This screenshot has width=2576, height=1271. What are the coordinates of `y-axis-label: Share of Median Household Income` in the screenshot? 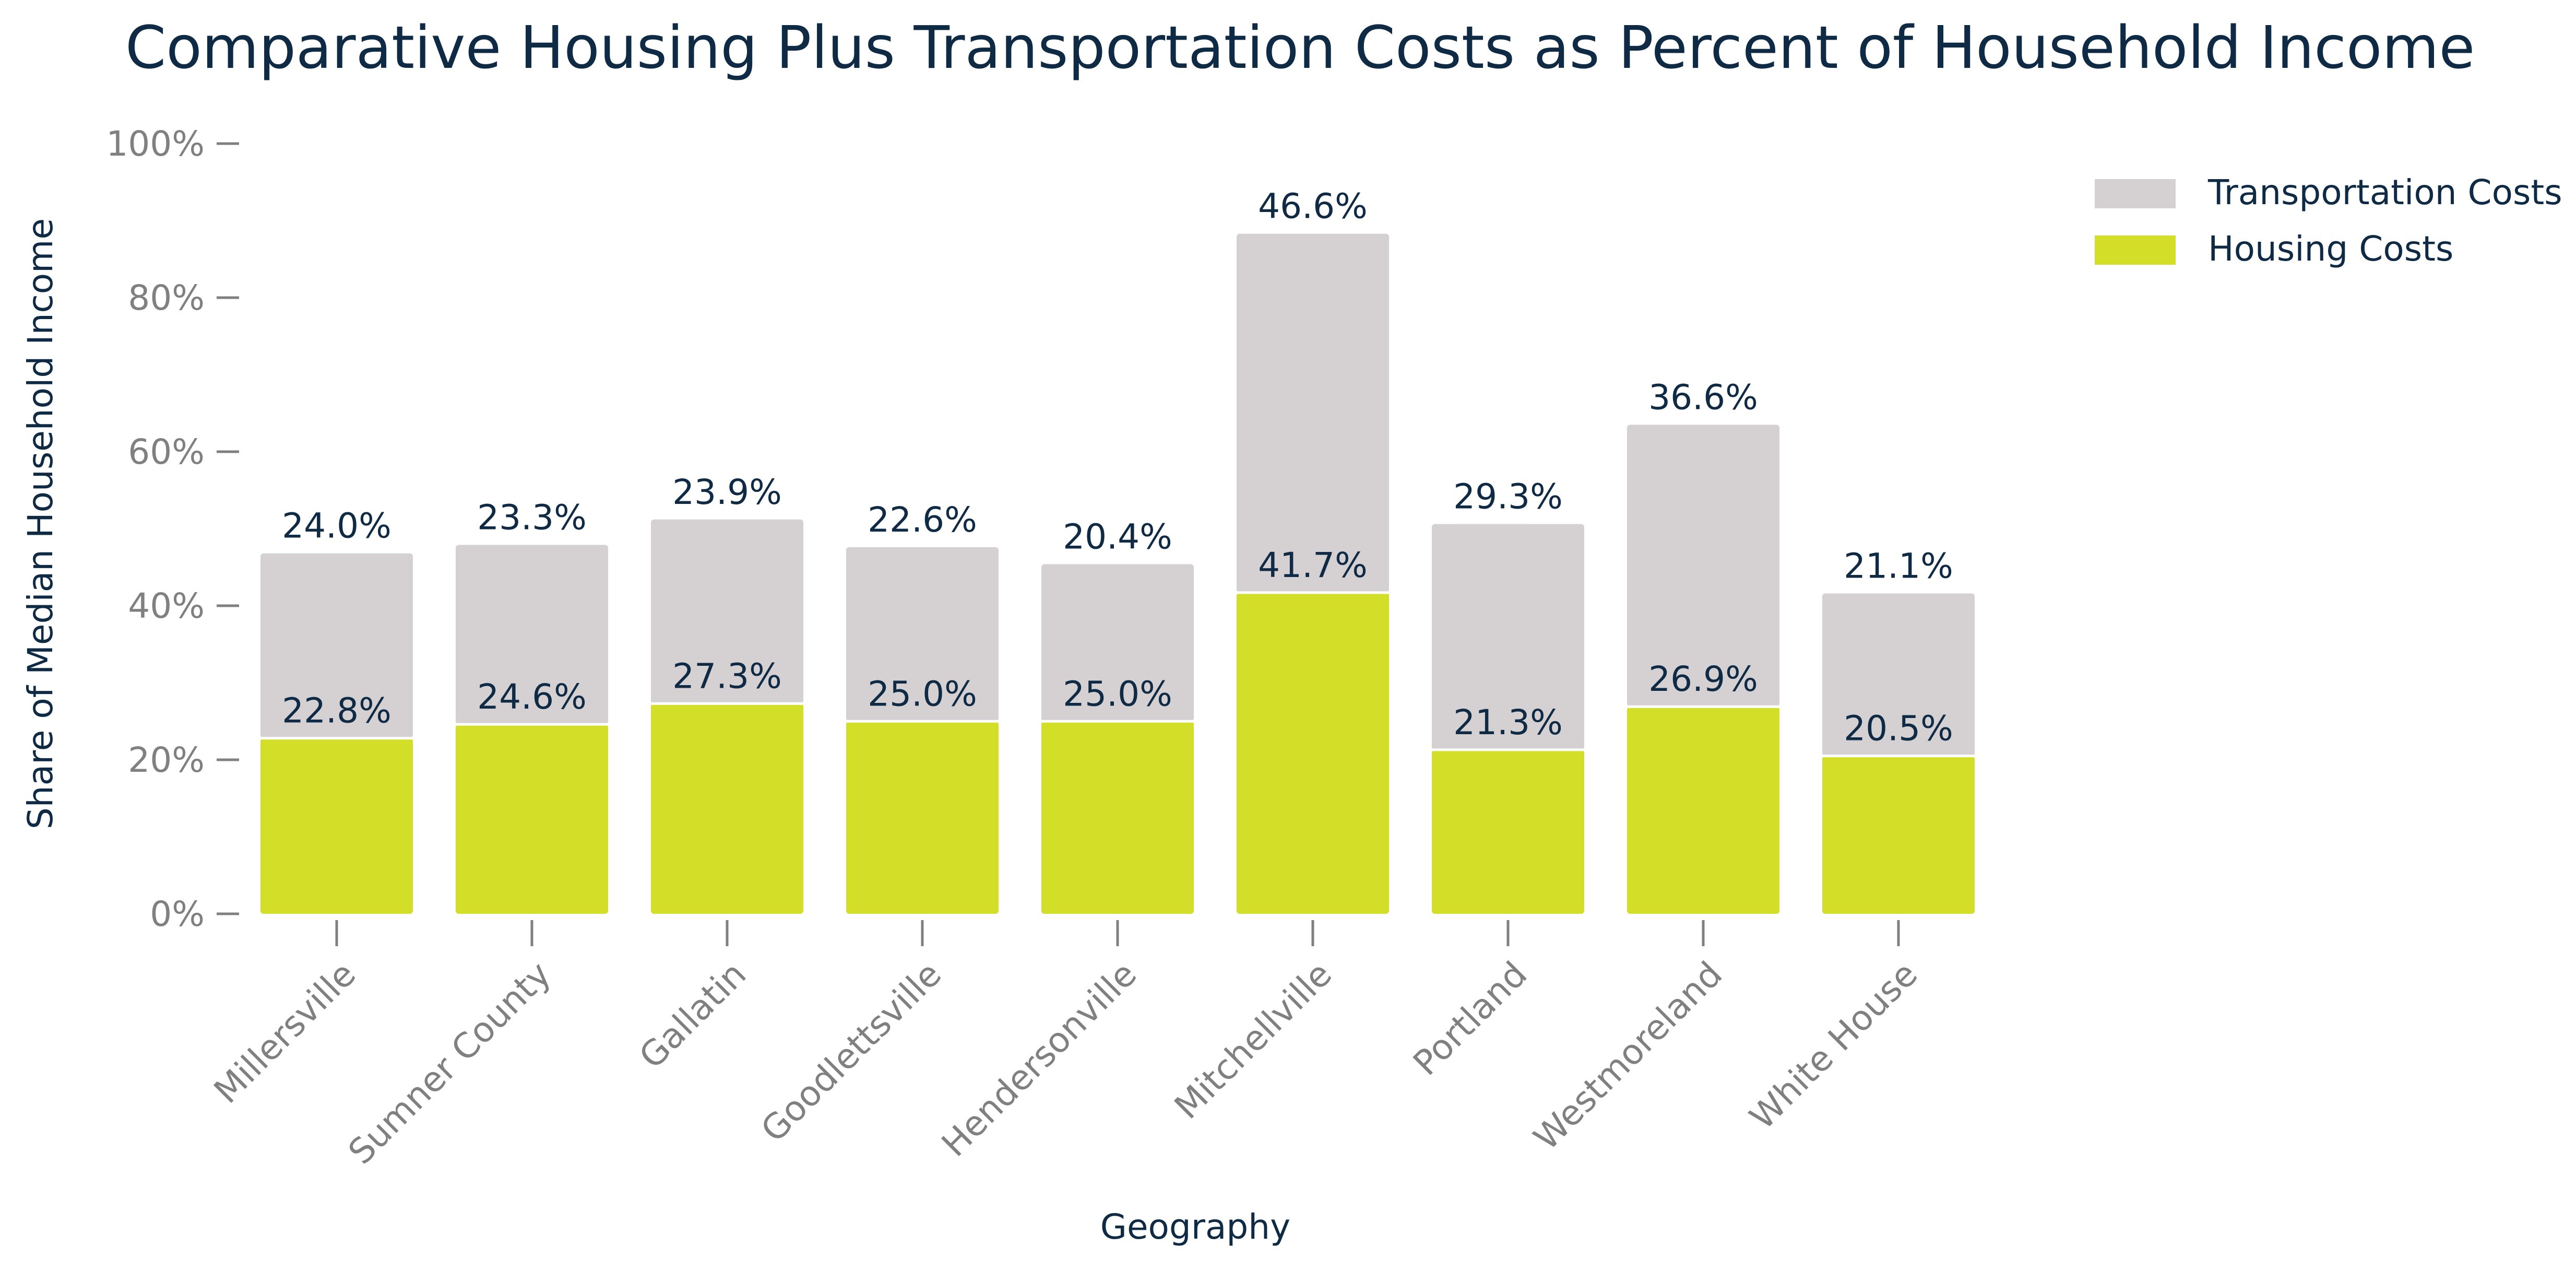 It's located at (40, 523).